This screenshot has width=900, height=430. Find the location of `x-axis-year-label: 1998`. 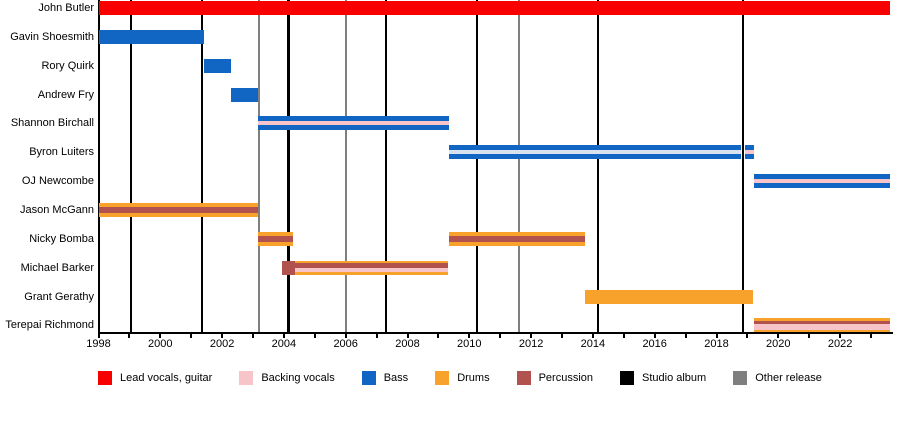

x-axis-year-label: 1998 is located at coordinates (98, 344).